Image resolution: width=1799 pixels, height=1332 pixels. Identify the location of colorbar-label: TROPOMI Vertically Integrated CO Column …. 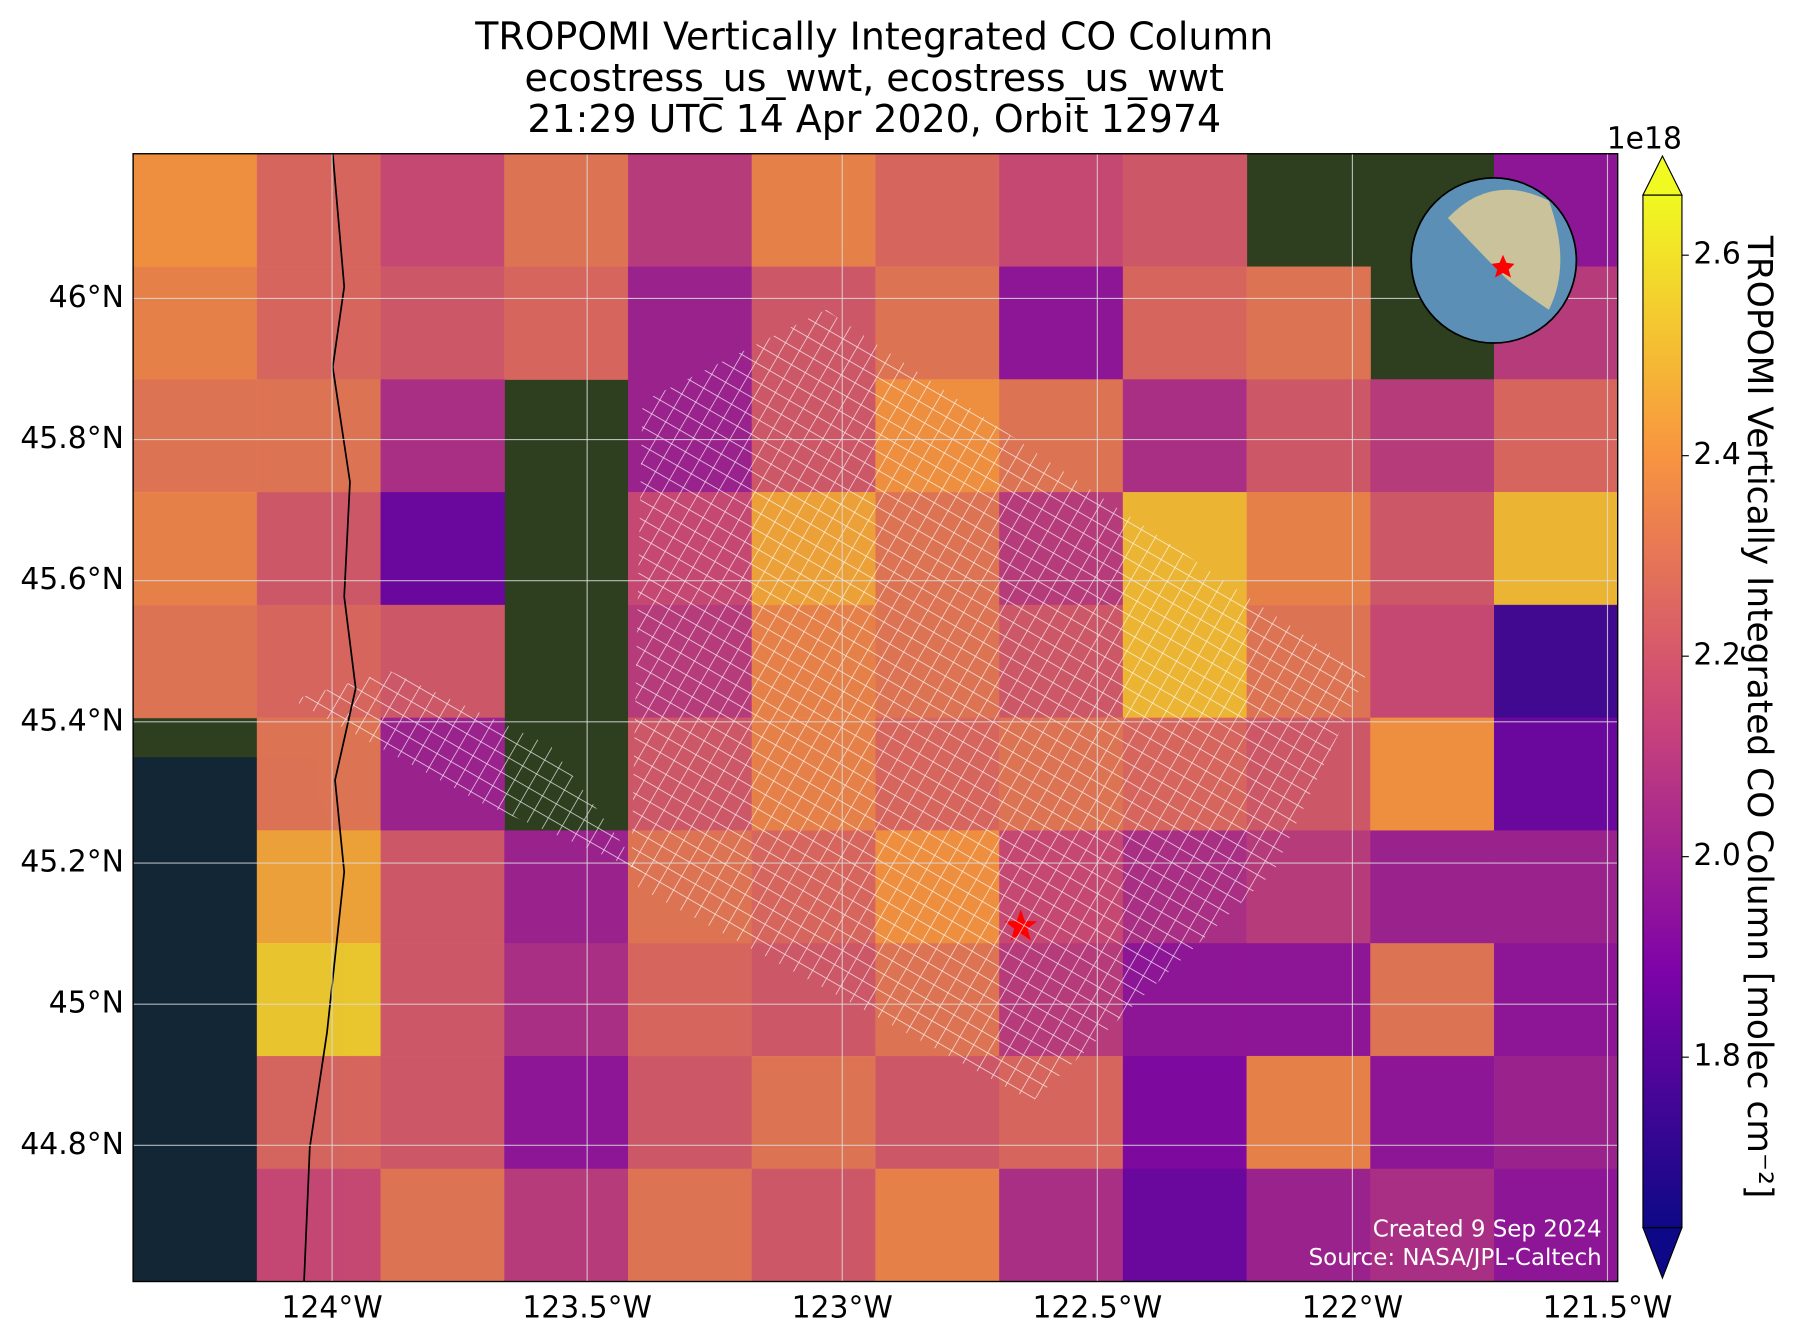
(1759, 716).